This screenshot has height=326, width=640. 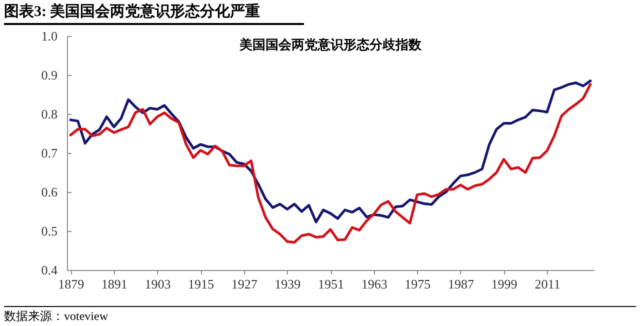 What do you see at coordinates (547, 284) in the screenshot?
I see `x-tick-label: 2011` at bounding box center [547, 284].